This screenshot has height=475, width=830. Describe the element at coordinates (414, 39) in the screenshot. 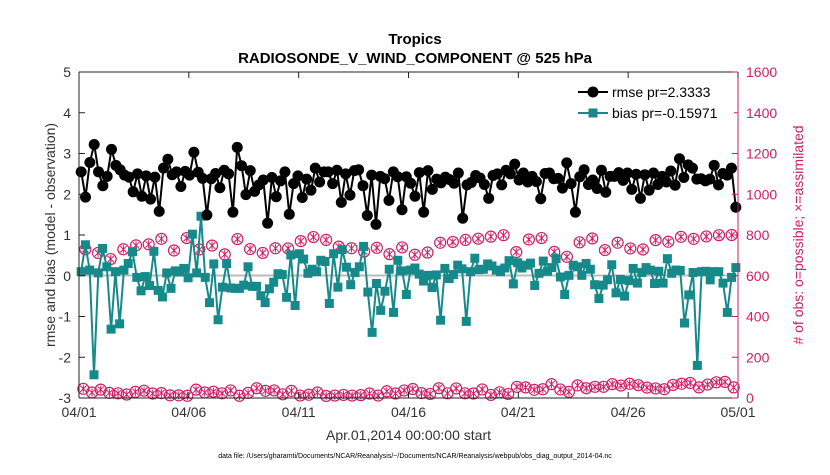

I see `chart-title: Tropics` at that location.